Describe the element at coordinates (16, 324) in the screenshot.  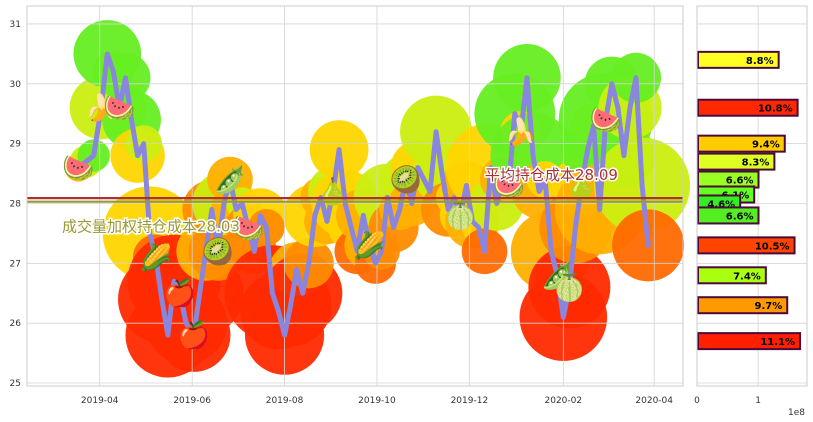
I see `y-tick-label: 26` at that location.